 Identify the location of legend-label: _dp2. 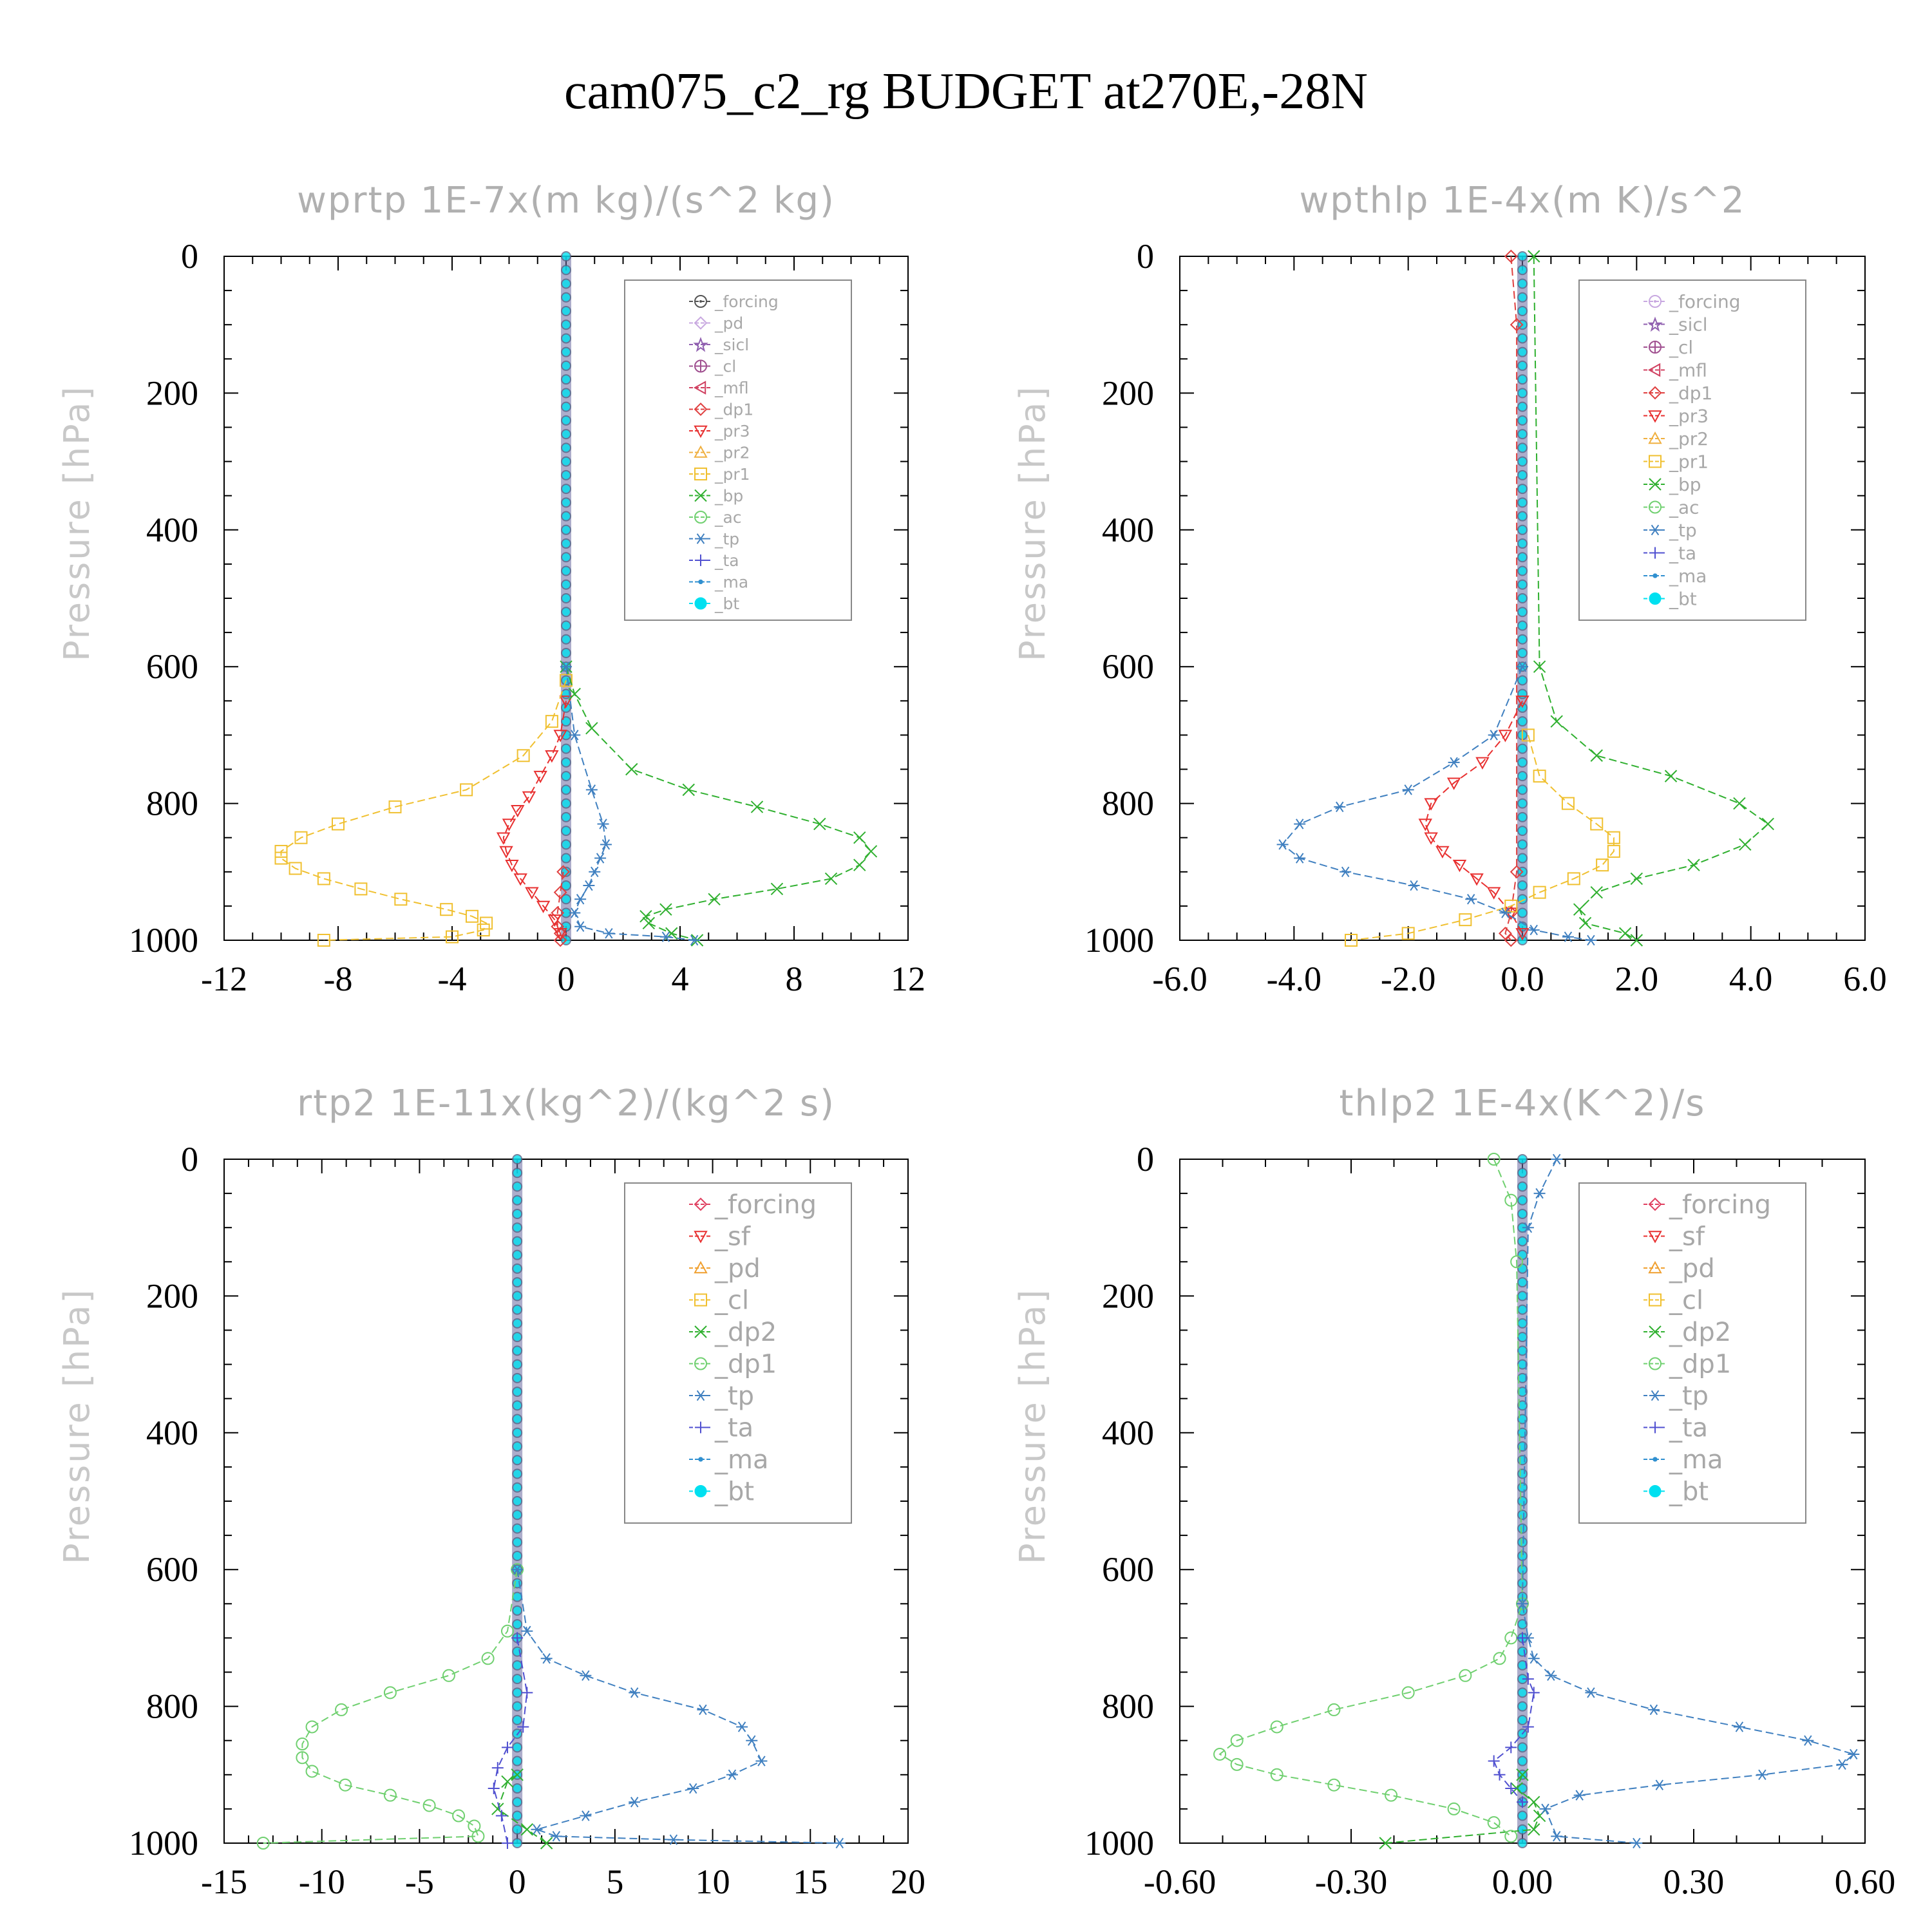
(1700, 1333).